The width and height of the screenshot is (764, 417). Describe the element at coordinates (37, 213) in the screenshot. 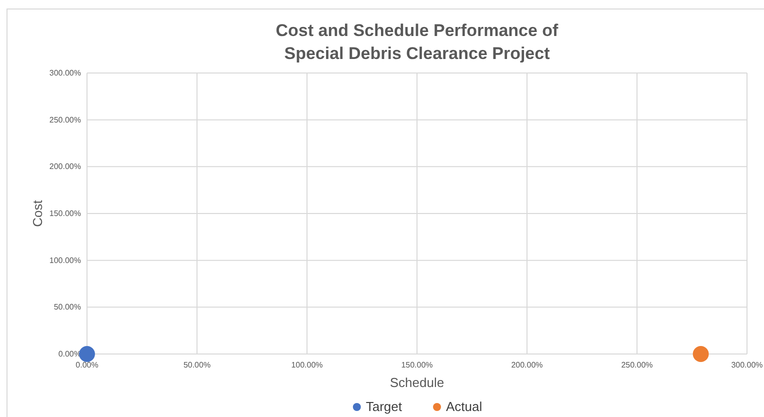

I see `y-axis-title: Cost` at that location.